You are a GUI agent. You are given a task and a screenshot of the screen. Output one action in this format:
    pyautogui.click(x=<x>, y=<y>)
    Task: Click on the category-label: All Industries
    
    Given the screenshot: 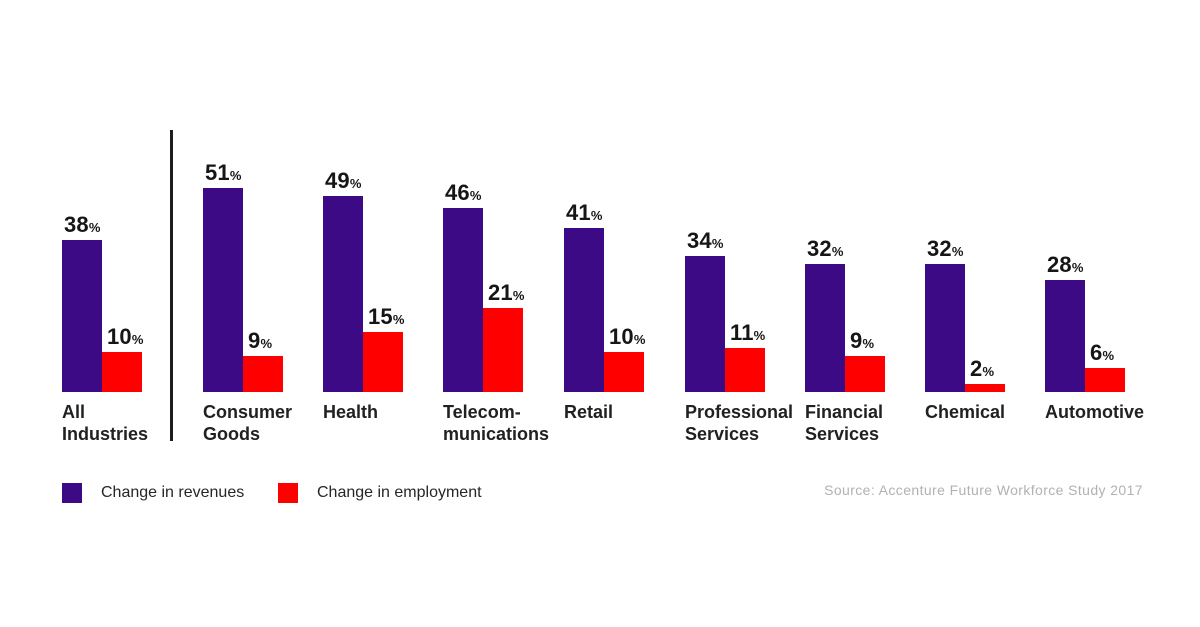 What is the action you would take?
    pyautogui.click(x=105, y=423)
    